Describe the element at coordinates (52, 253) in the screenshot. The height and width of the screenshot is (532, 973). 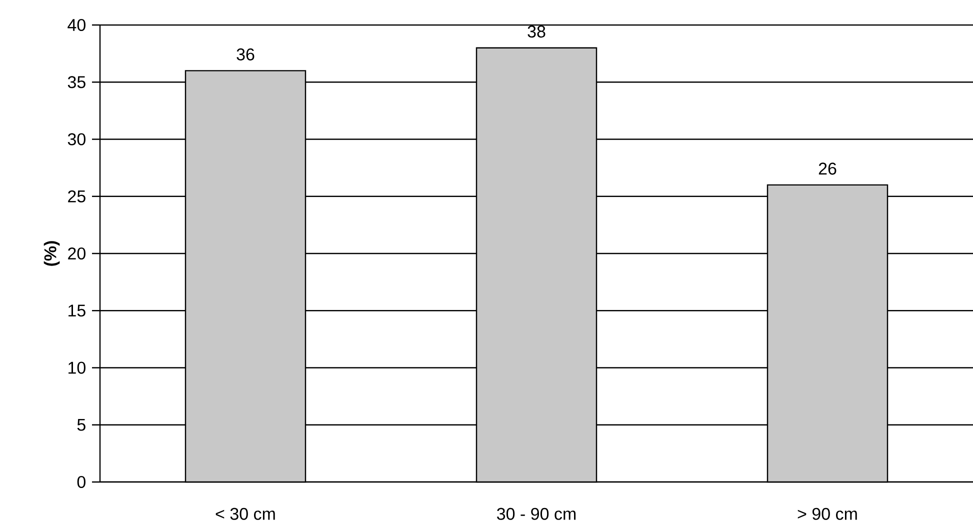
I see `y-axis-title: (%)` at that location.